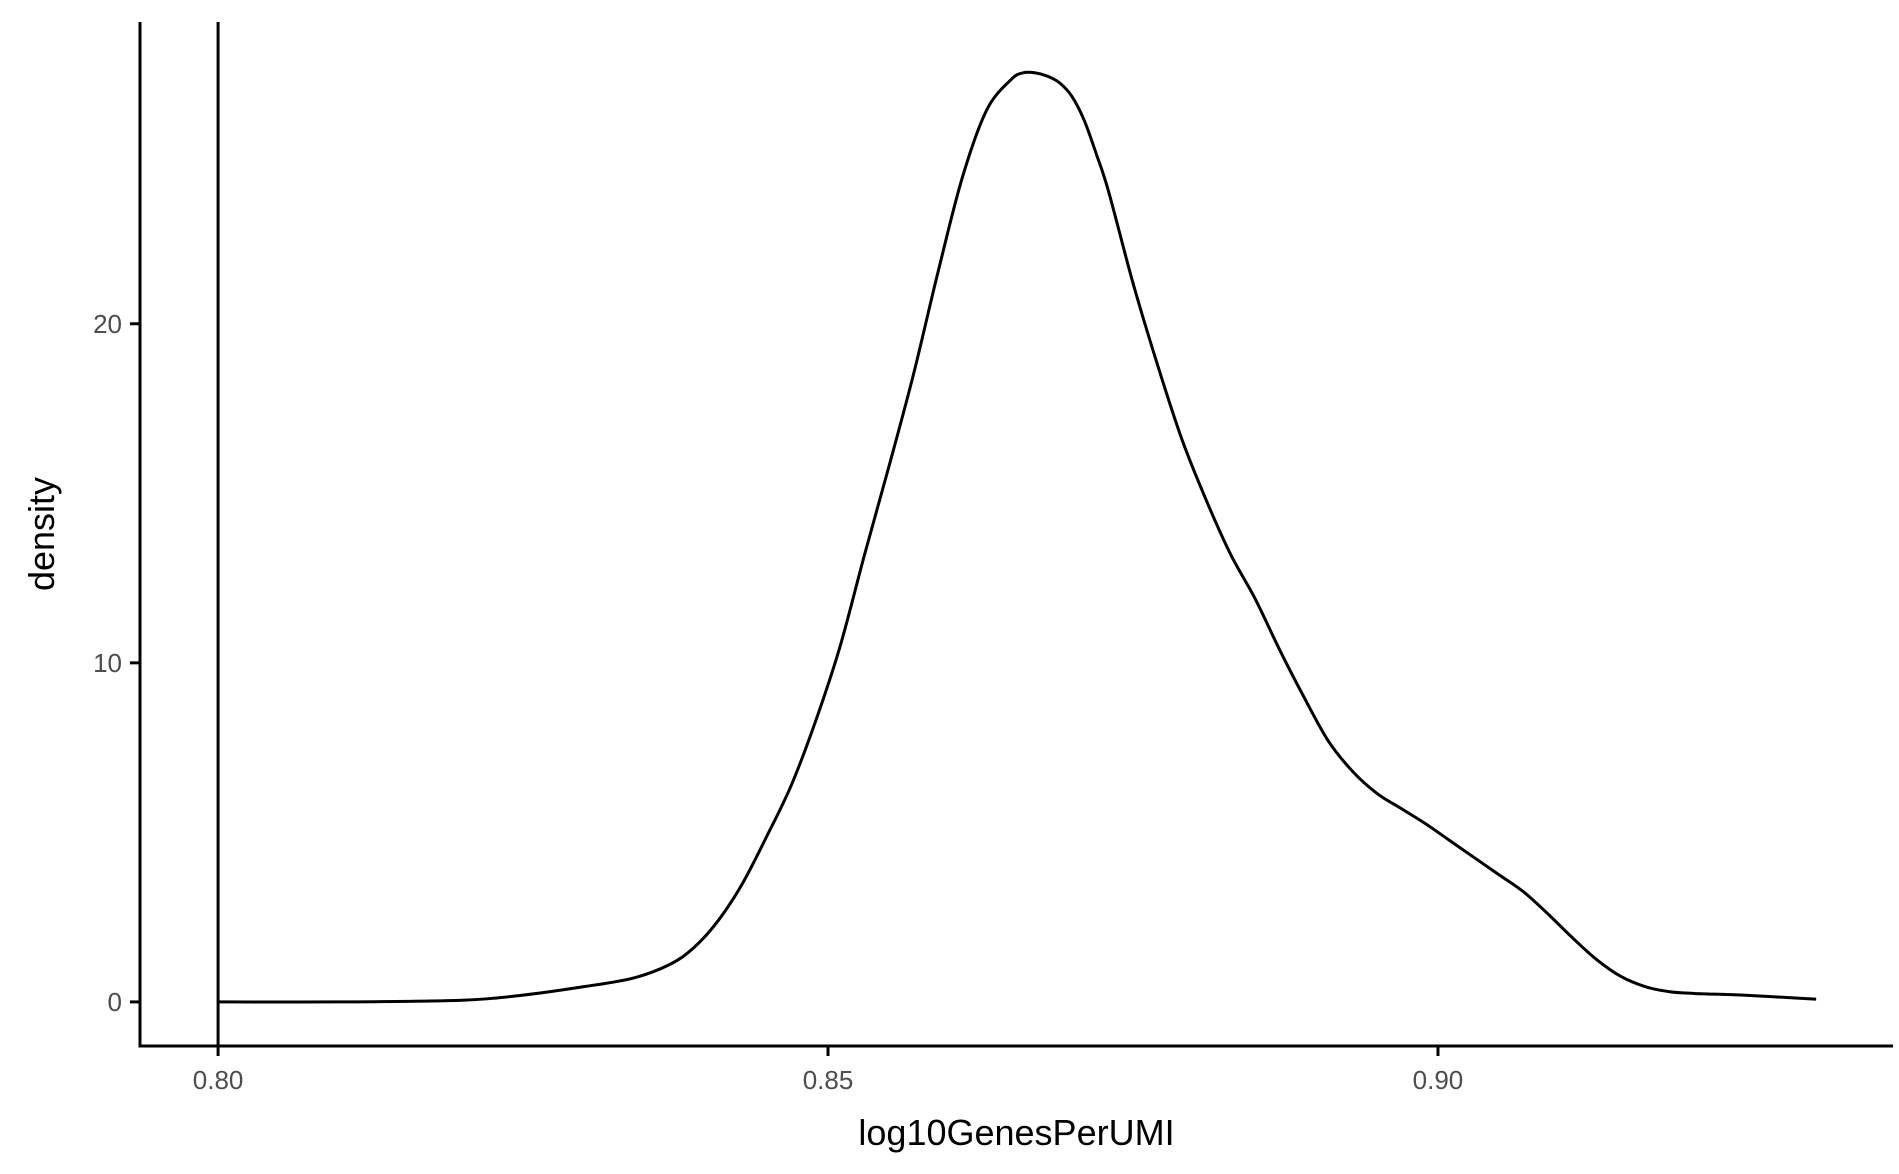  What do you see at coordinates (107, 663) in the screenshot?
I see `y-tick-label: 10` at bounding box center [107, 663].